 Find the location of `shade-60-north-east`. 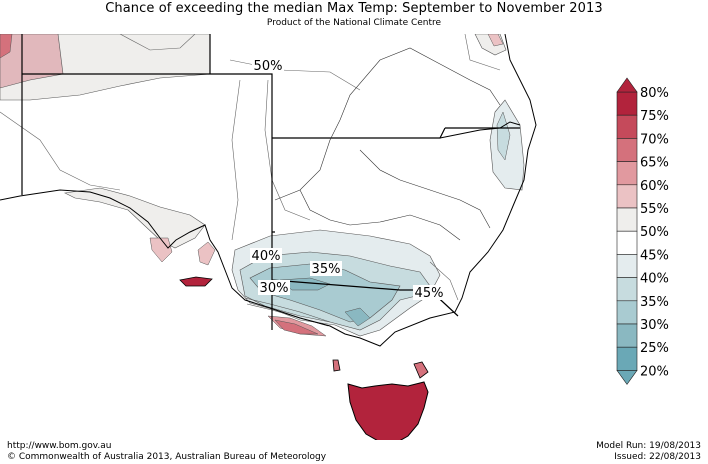

shade-60-north-east is located at coordinates (495, 40).